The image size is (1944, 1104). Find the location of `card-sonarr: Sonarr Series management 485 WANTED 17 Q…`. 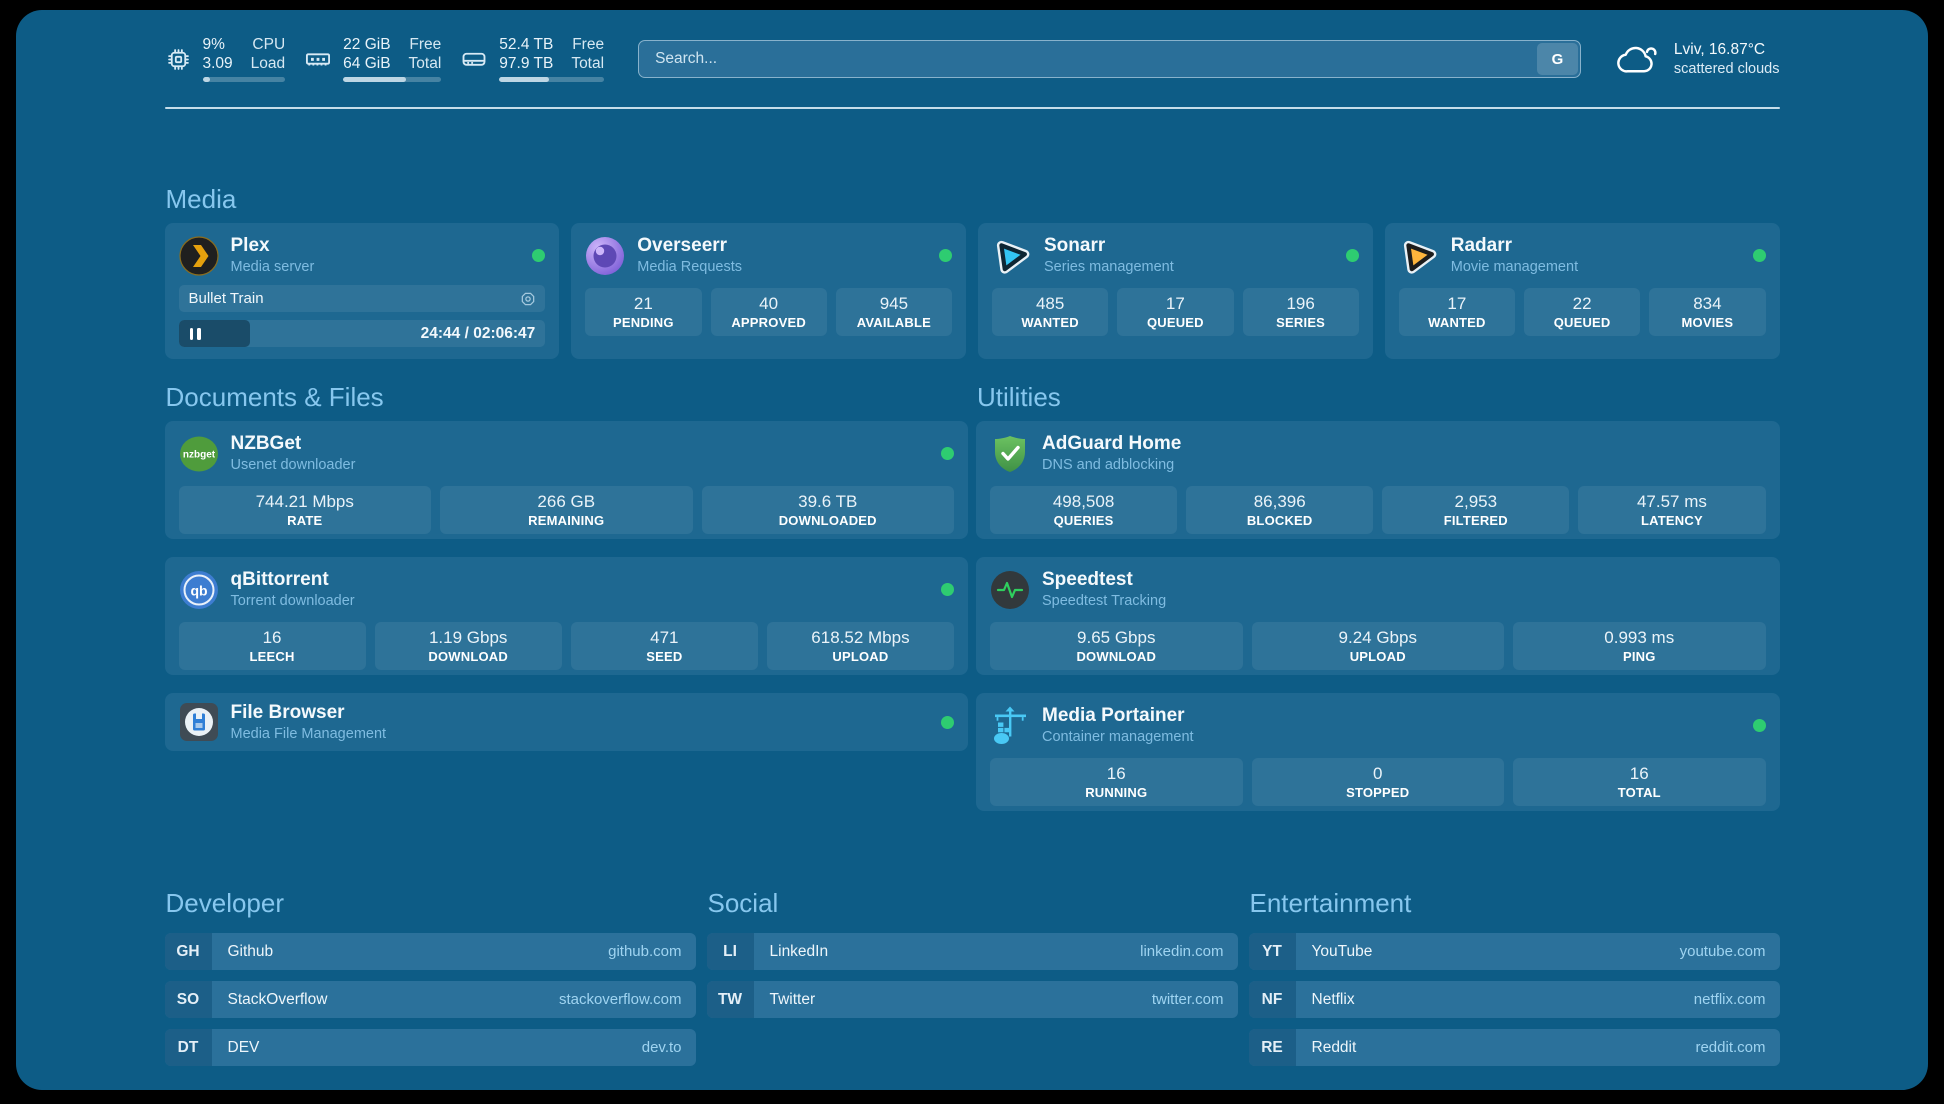

card-sonarr: Sonarr Series management 485 WANTED 17 Q… is located at coordinates (1175, 291).